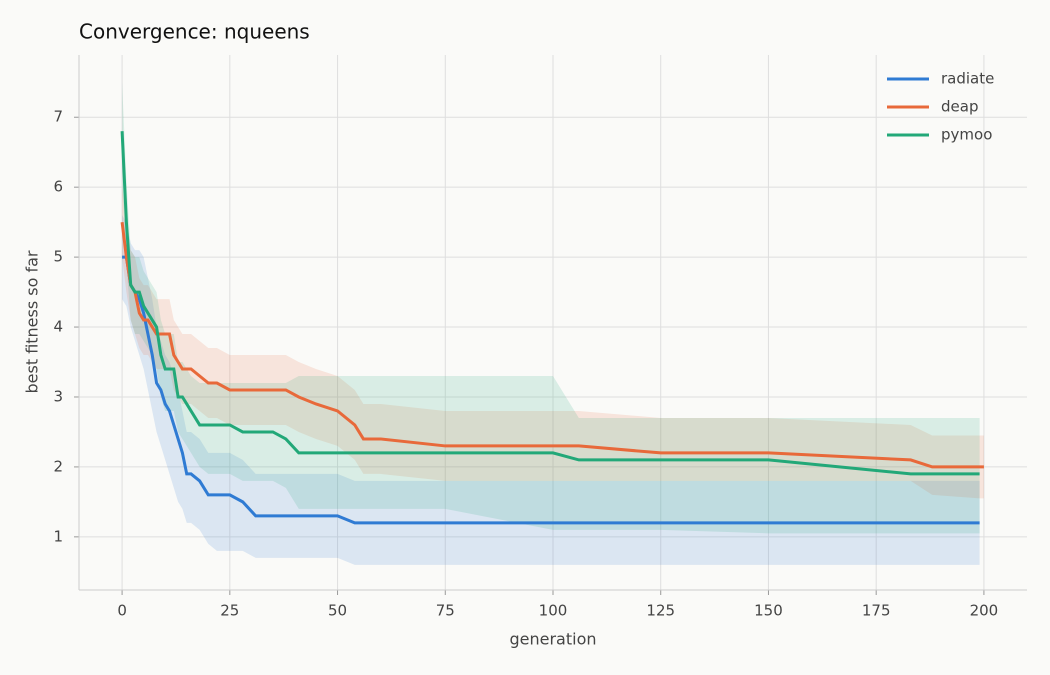  What do you see at coordinates (58, 466) in the screenshot?
I see `y-tick-label: 2` at bounding box center [58, 466].